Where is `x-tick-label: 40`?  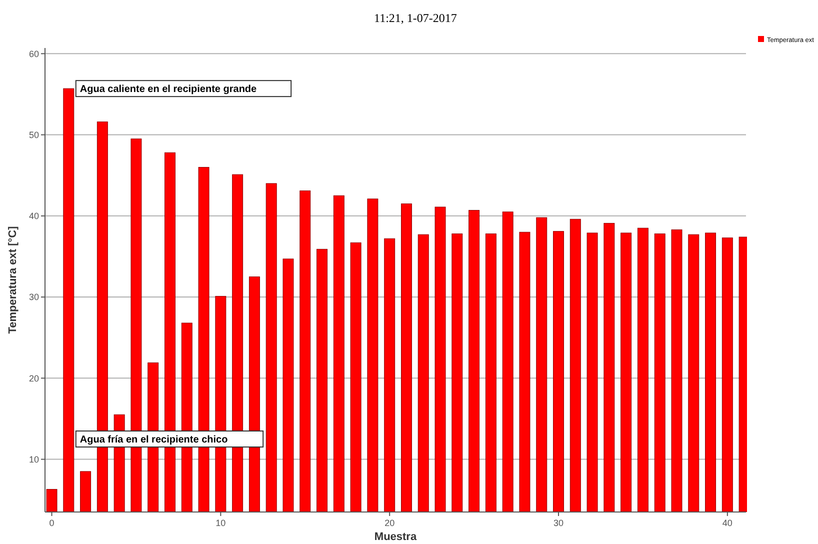
x-tick-label: 40 is located at coordinates (727, 523).